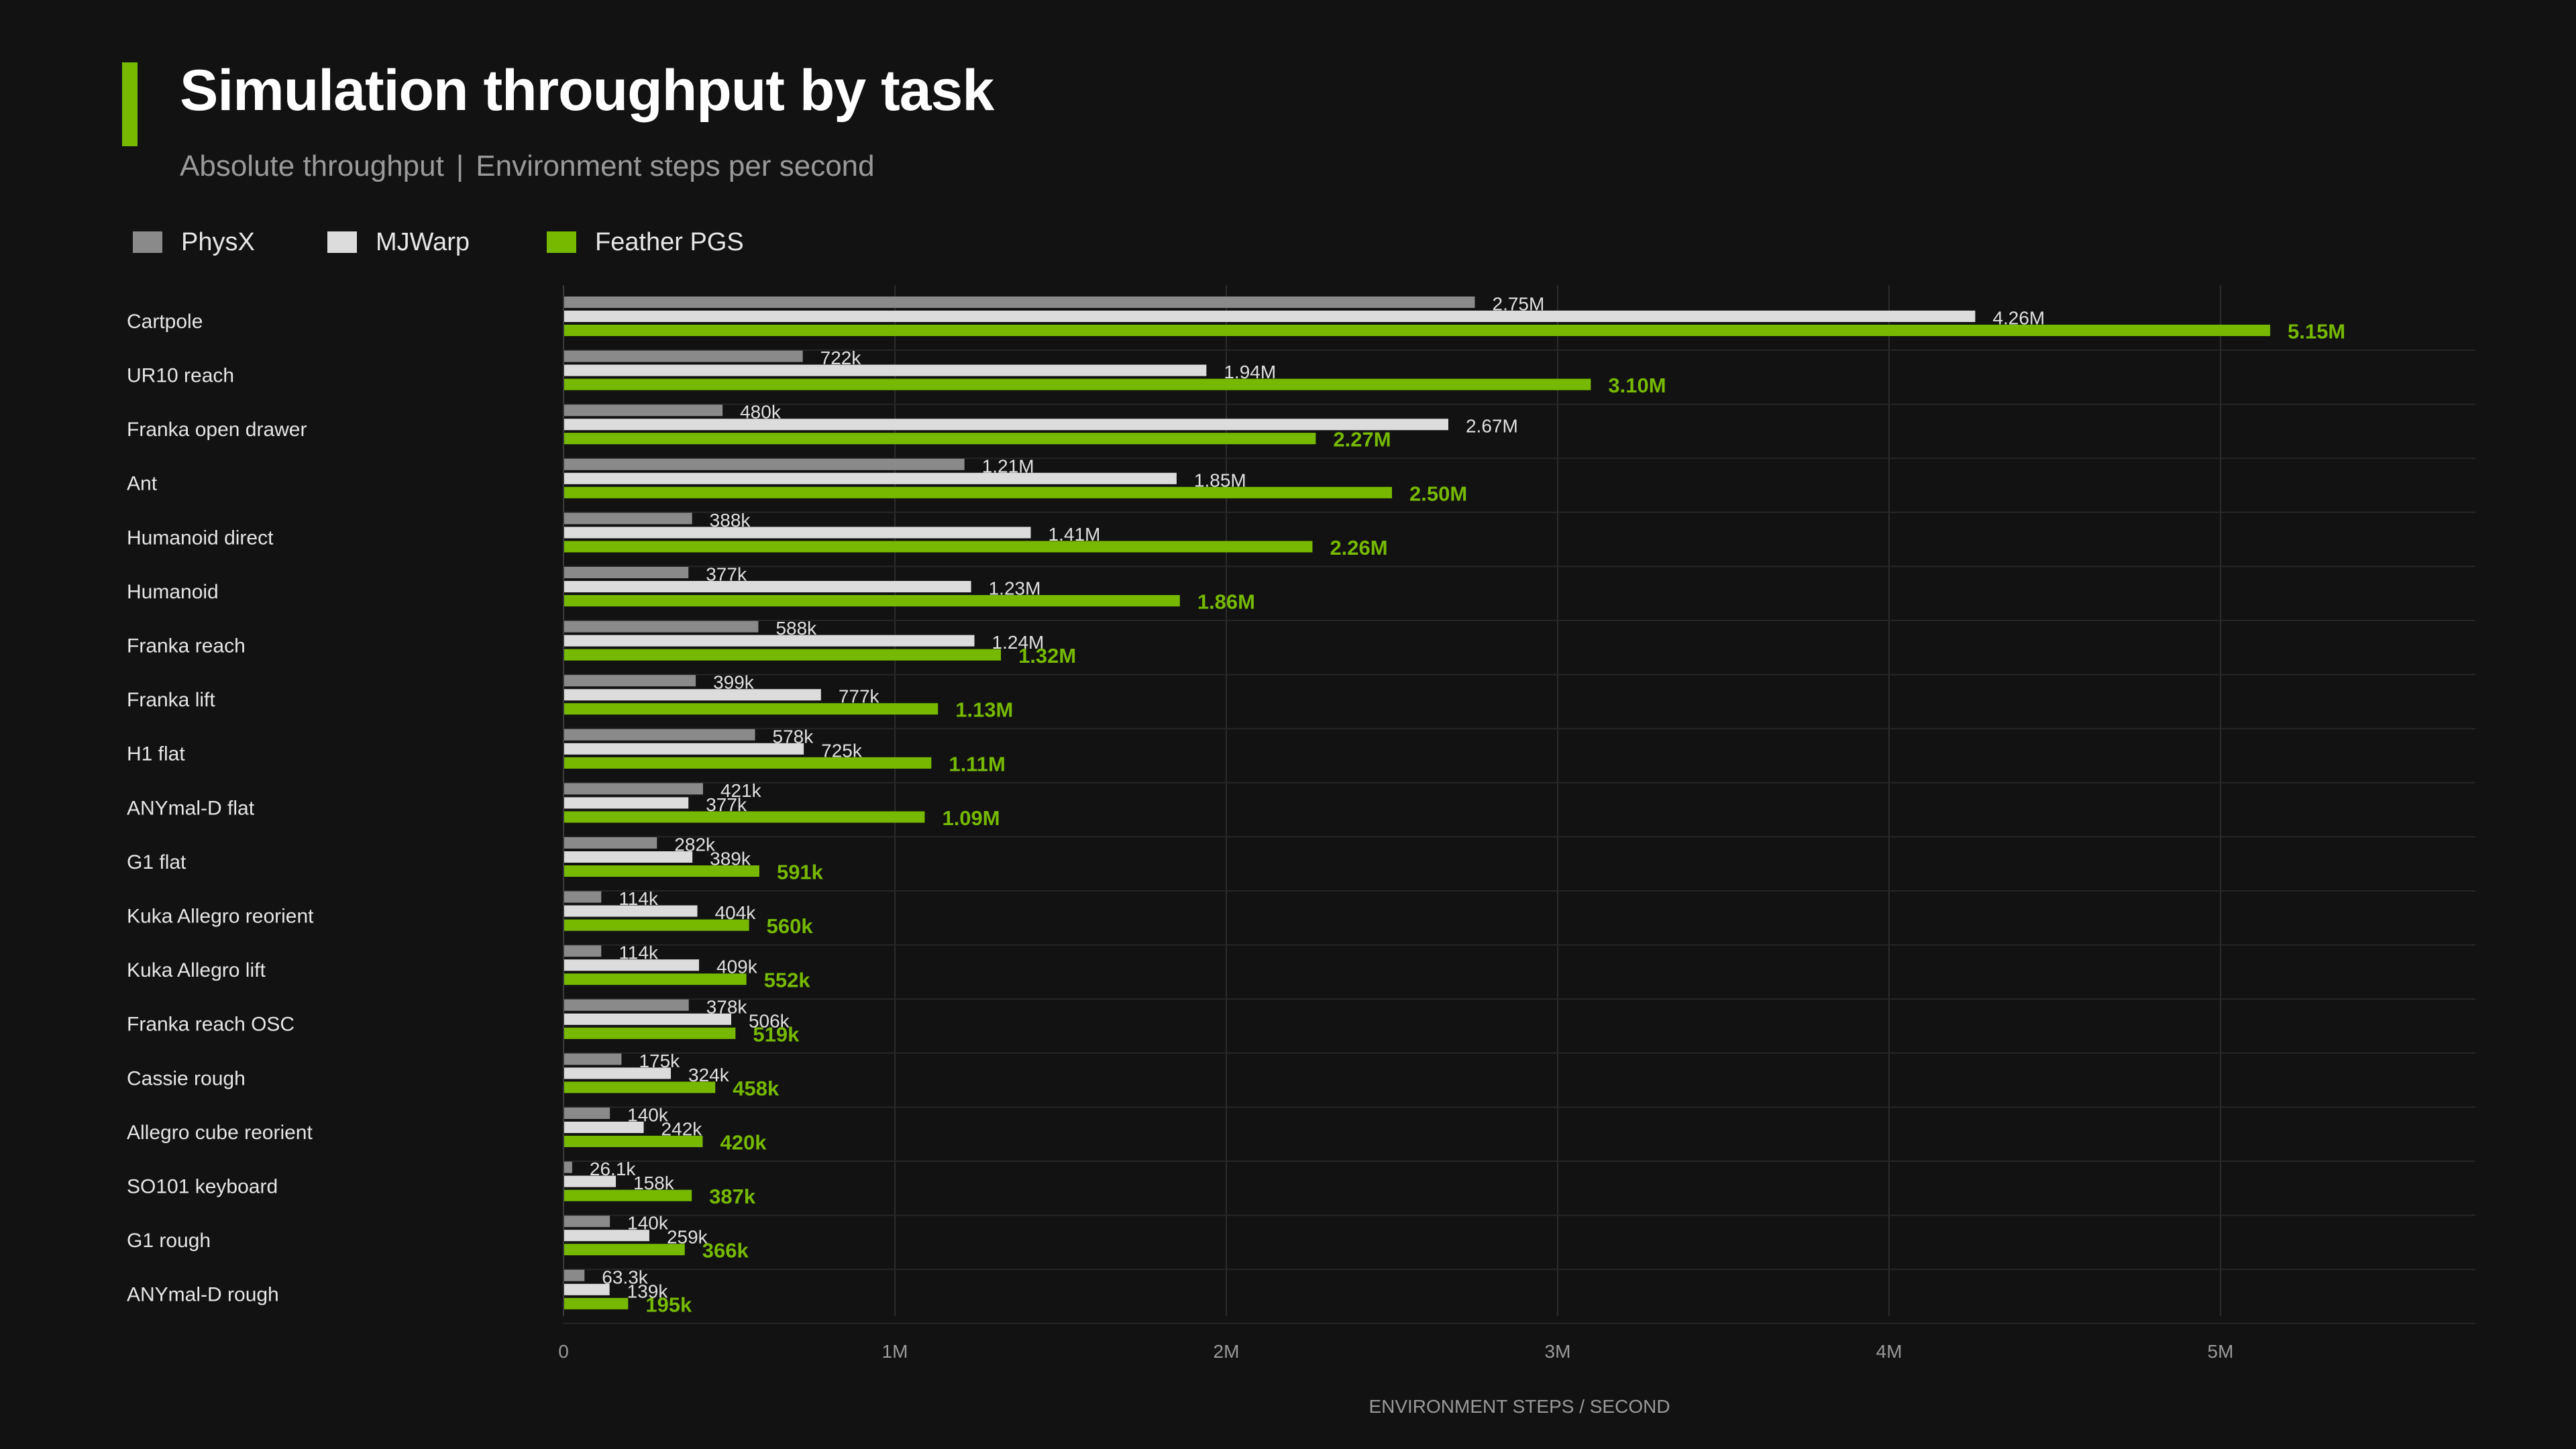  What do you see at coordinates (2018, 318) in the screenshot?
I see `value-label-mjwarp-cartpole: 4.26M` at bounding box center [2018, 318].